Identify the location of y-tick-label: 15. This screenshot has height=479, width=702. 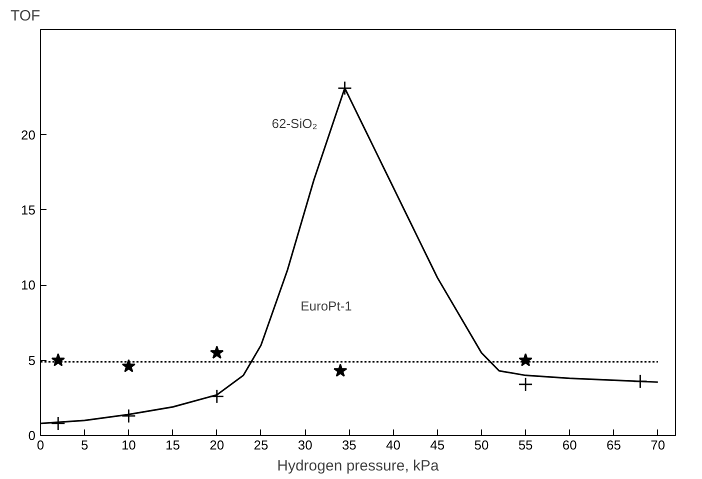
(28, 210).